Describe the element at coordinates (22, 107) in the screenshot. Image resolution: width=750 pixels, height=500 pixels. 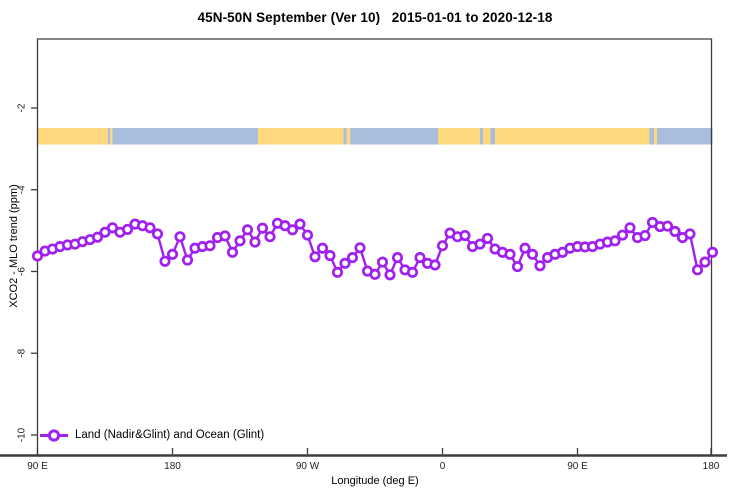
I see `y-tick-label: -2` at that location.